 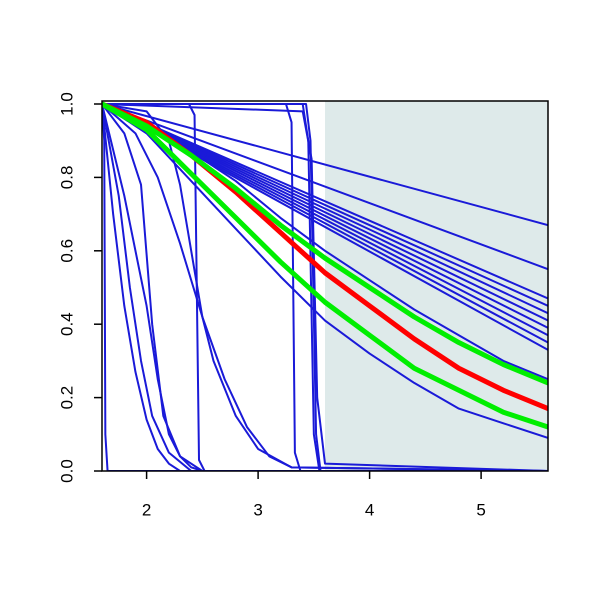 I want to click on y-tick-label: 1.0, so click(x=66, y=104).